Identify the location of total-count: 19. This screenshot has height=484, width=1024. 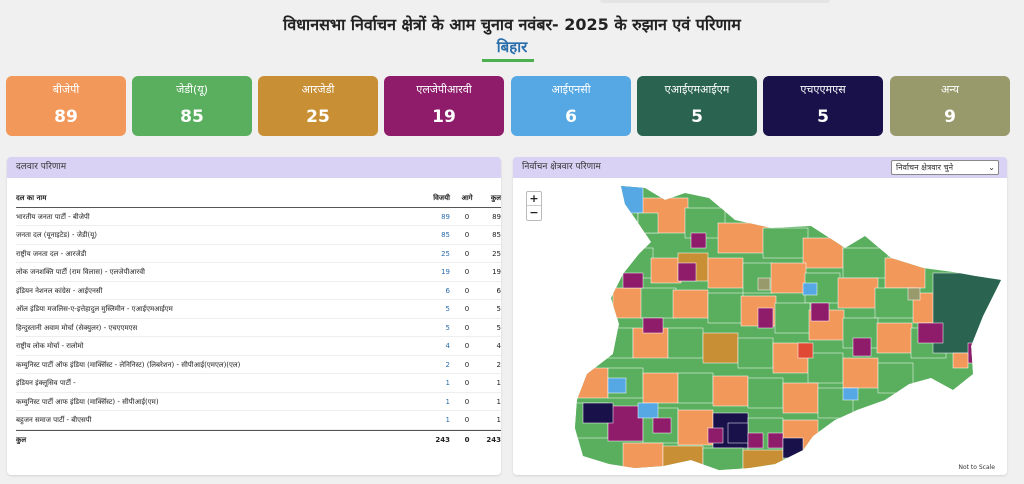
(496, 272).